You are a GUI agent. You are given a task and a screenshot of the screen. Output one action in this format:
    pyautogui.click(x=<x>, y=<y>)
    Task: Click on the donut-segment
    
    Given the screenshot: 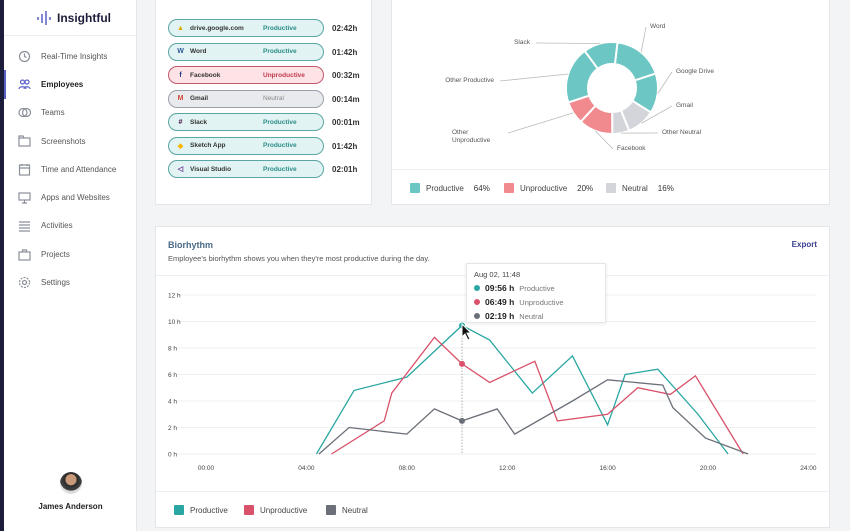 What is the action you would take?
    pyautogui.click(x=601, y=56)
    